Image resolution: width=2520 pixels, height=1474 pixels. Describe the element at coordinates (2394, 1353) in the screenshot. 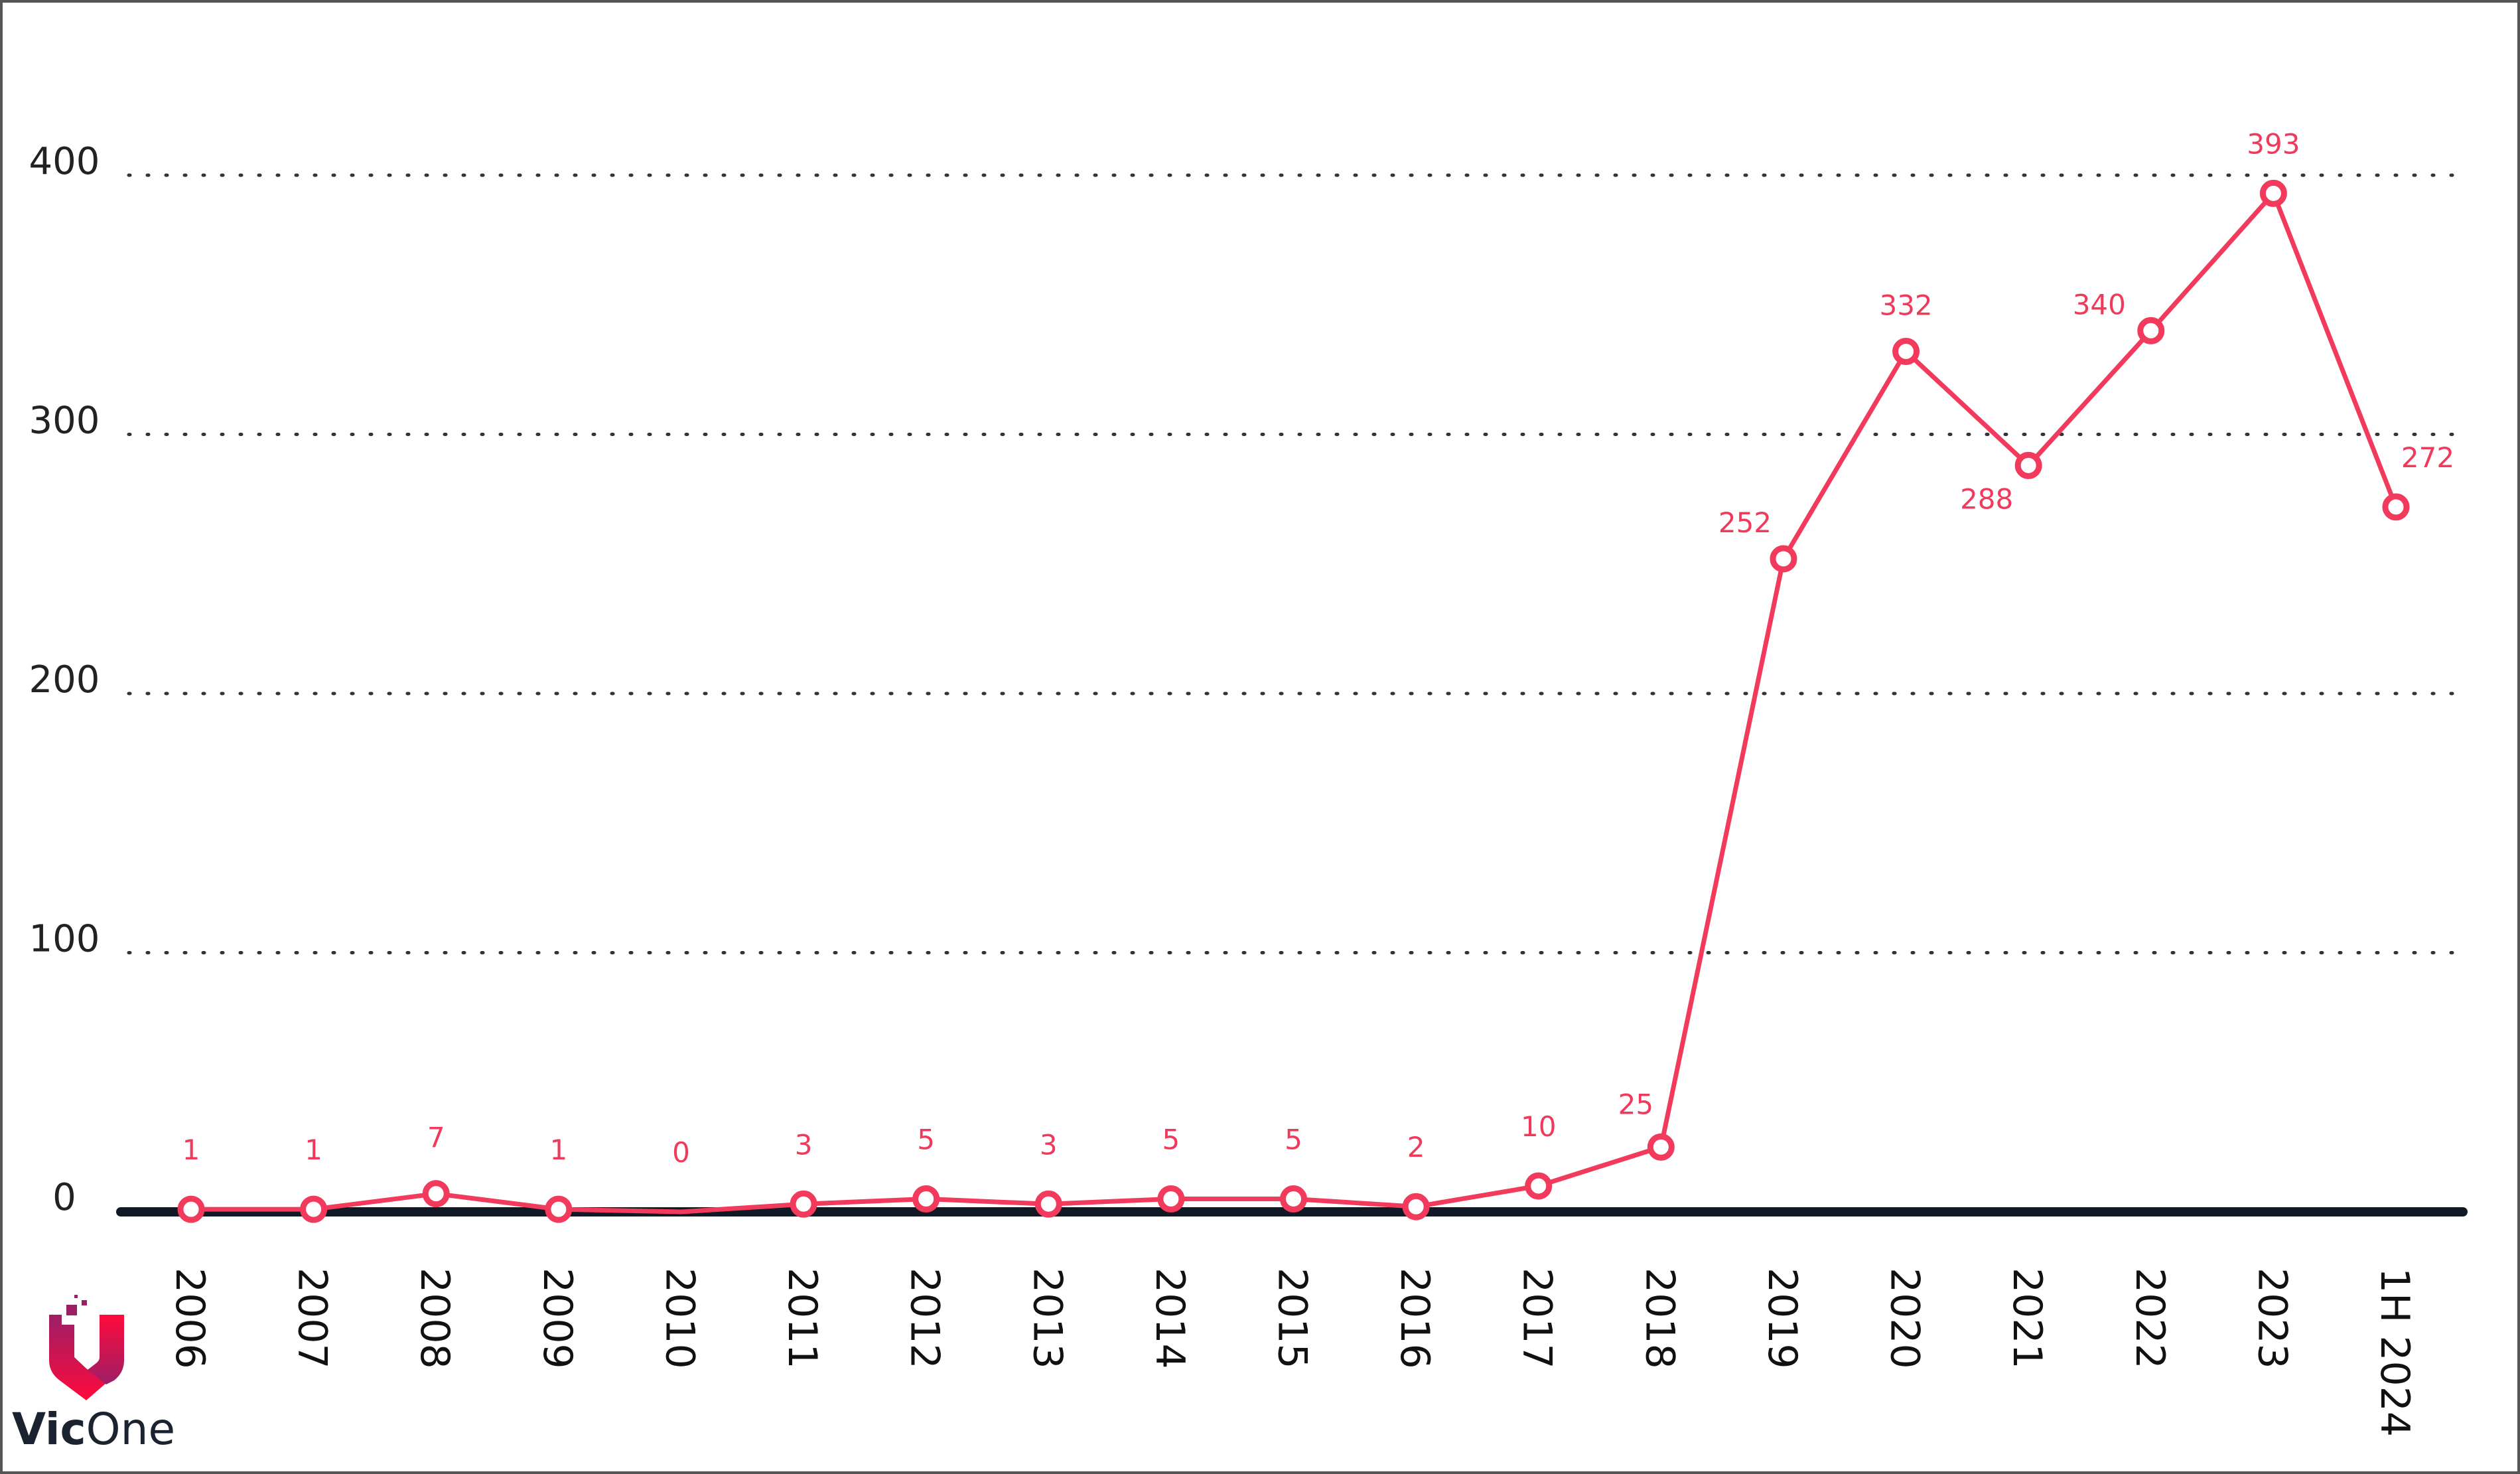

I see `x-tick-label: 1H 2024` at that location.